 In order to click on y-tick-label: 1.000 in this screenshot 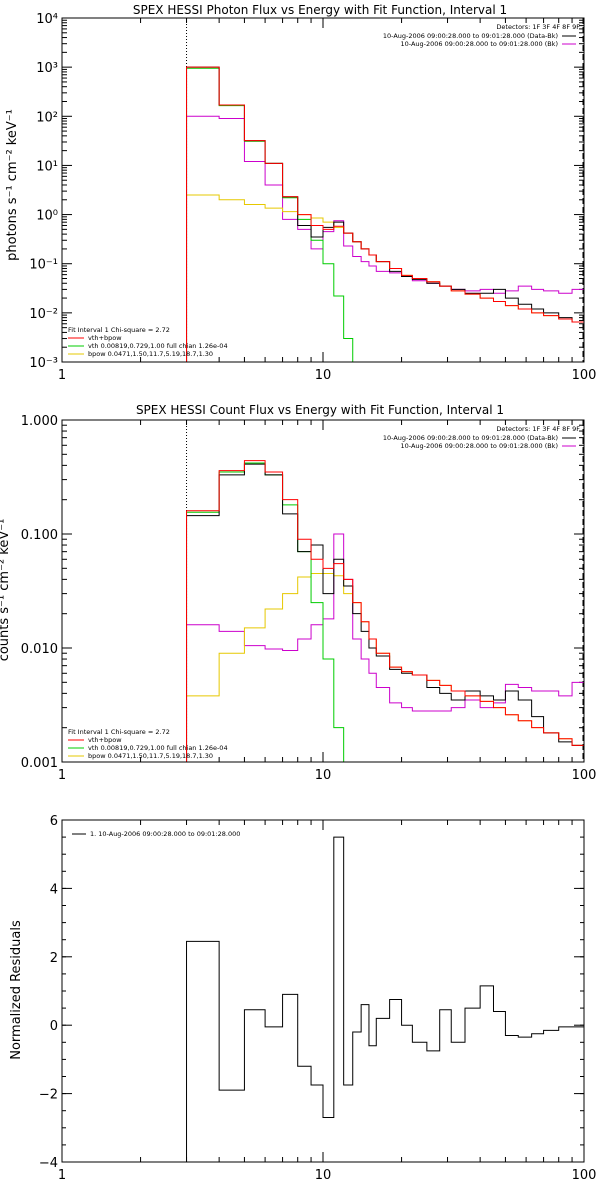, I will do `click(39, 421)`.